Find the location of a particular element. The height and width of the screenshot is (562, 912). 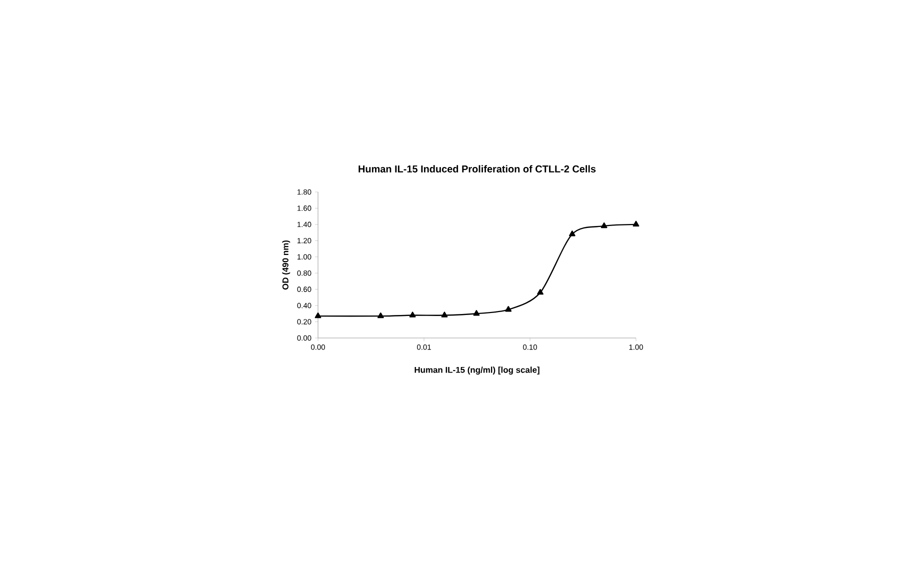

y-axis-title: OD (490 nm) is located at coordinates (286, 265).